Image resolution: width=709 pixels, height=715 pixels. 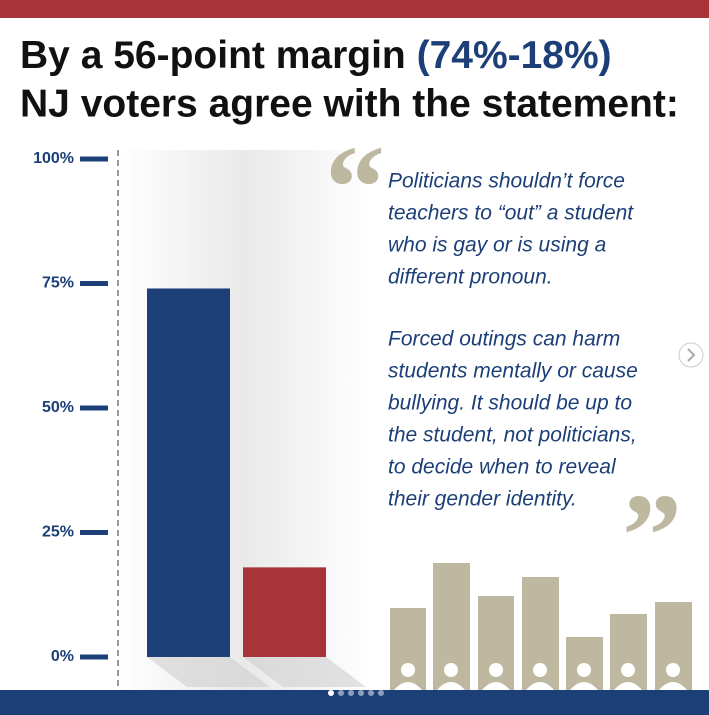 I want to click on people-icons, so click(x=540, y=676).